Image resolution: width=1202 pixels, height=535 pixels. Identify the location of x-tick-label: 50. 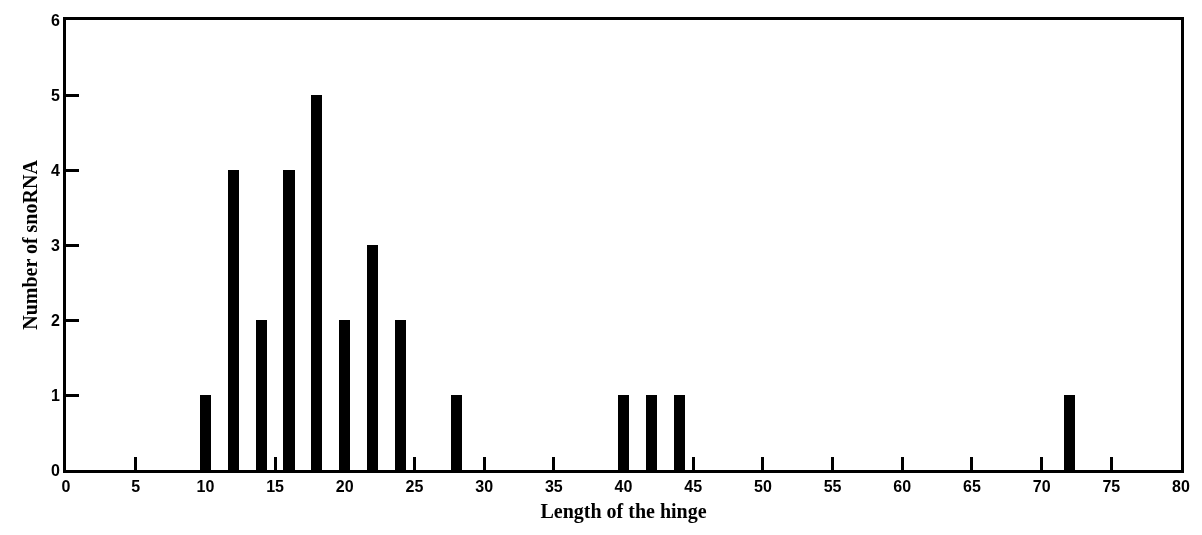
(762, 487).